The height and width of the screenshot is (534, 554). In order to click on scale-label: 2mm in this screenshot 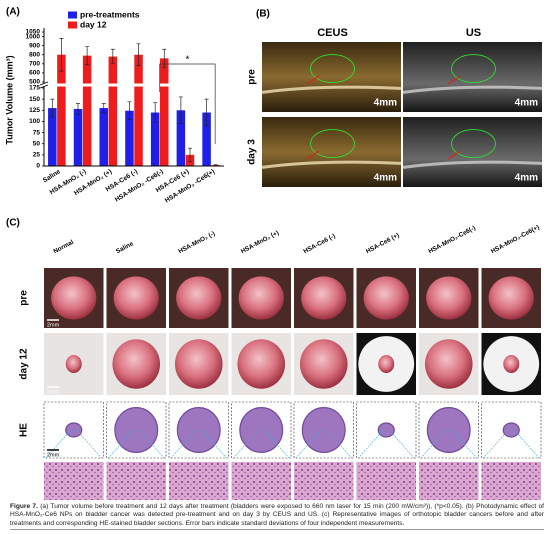, I will do `click(53, 455)`.